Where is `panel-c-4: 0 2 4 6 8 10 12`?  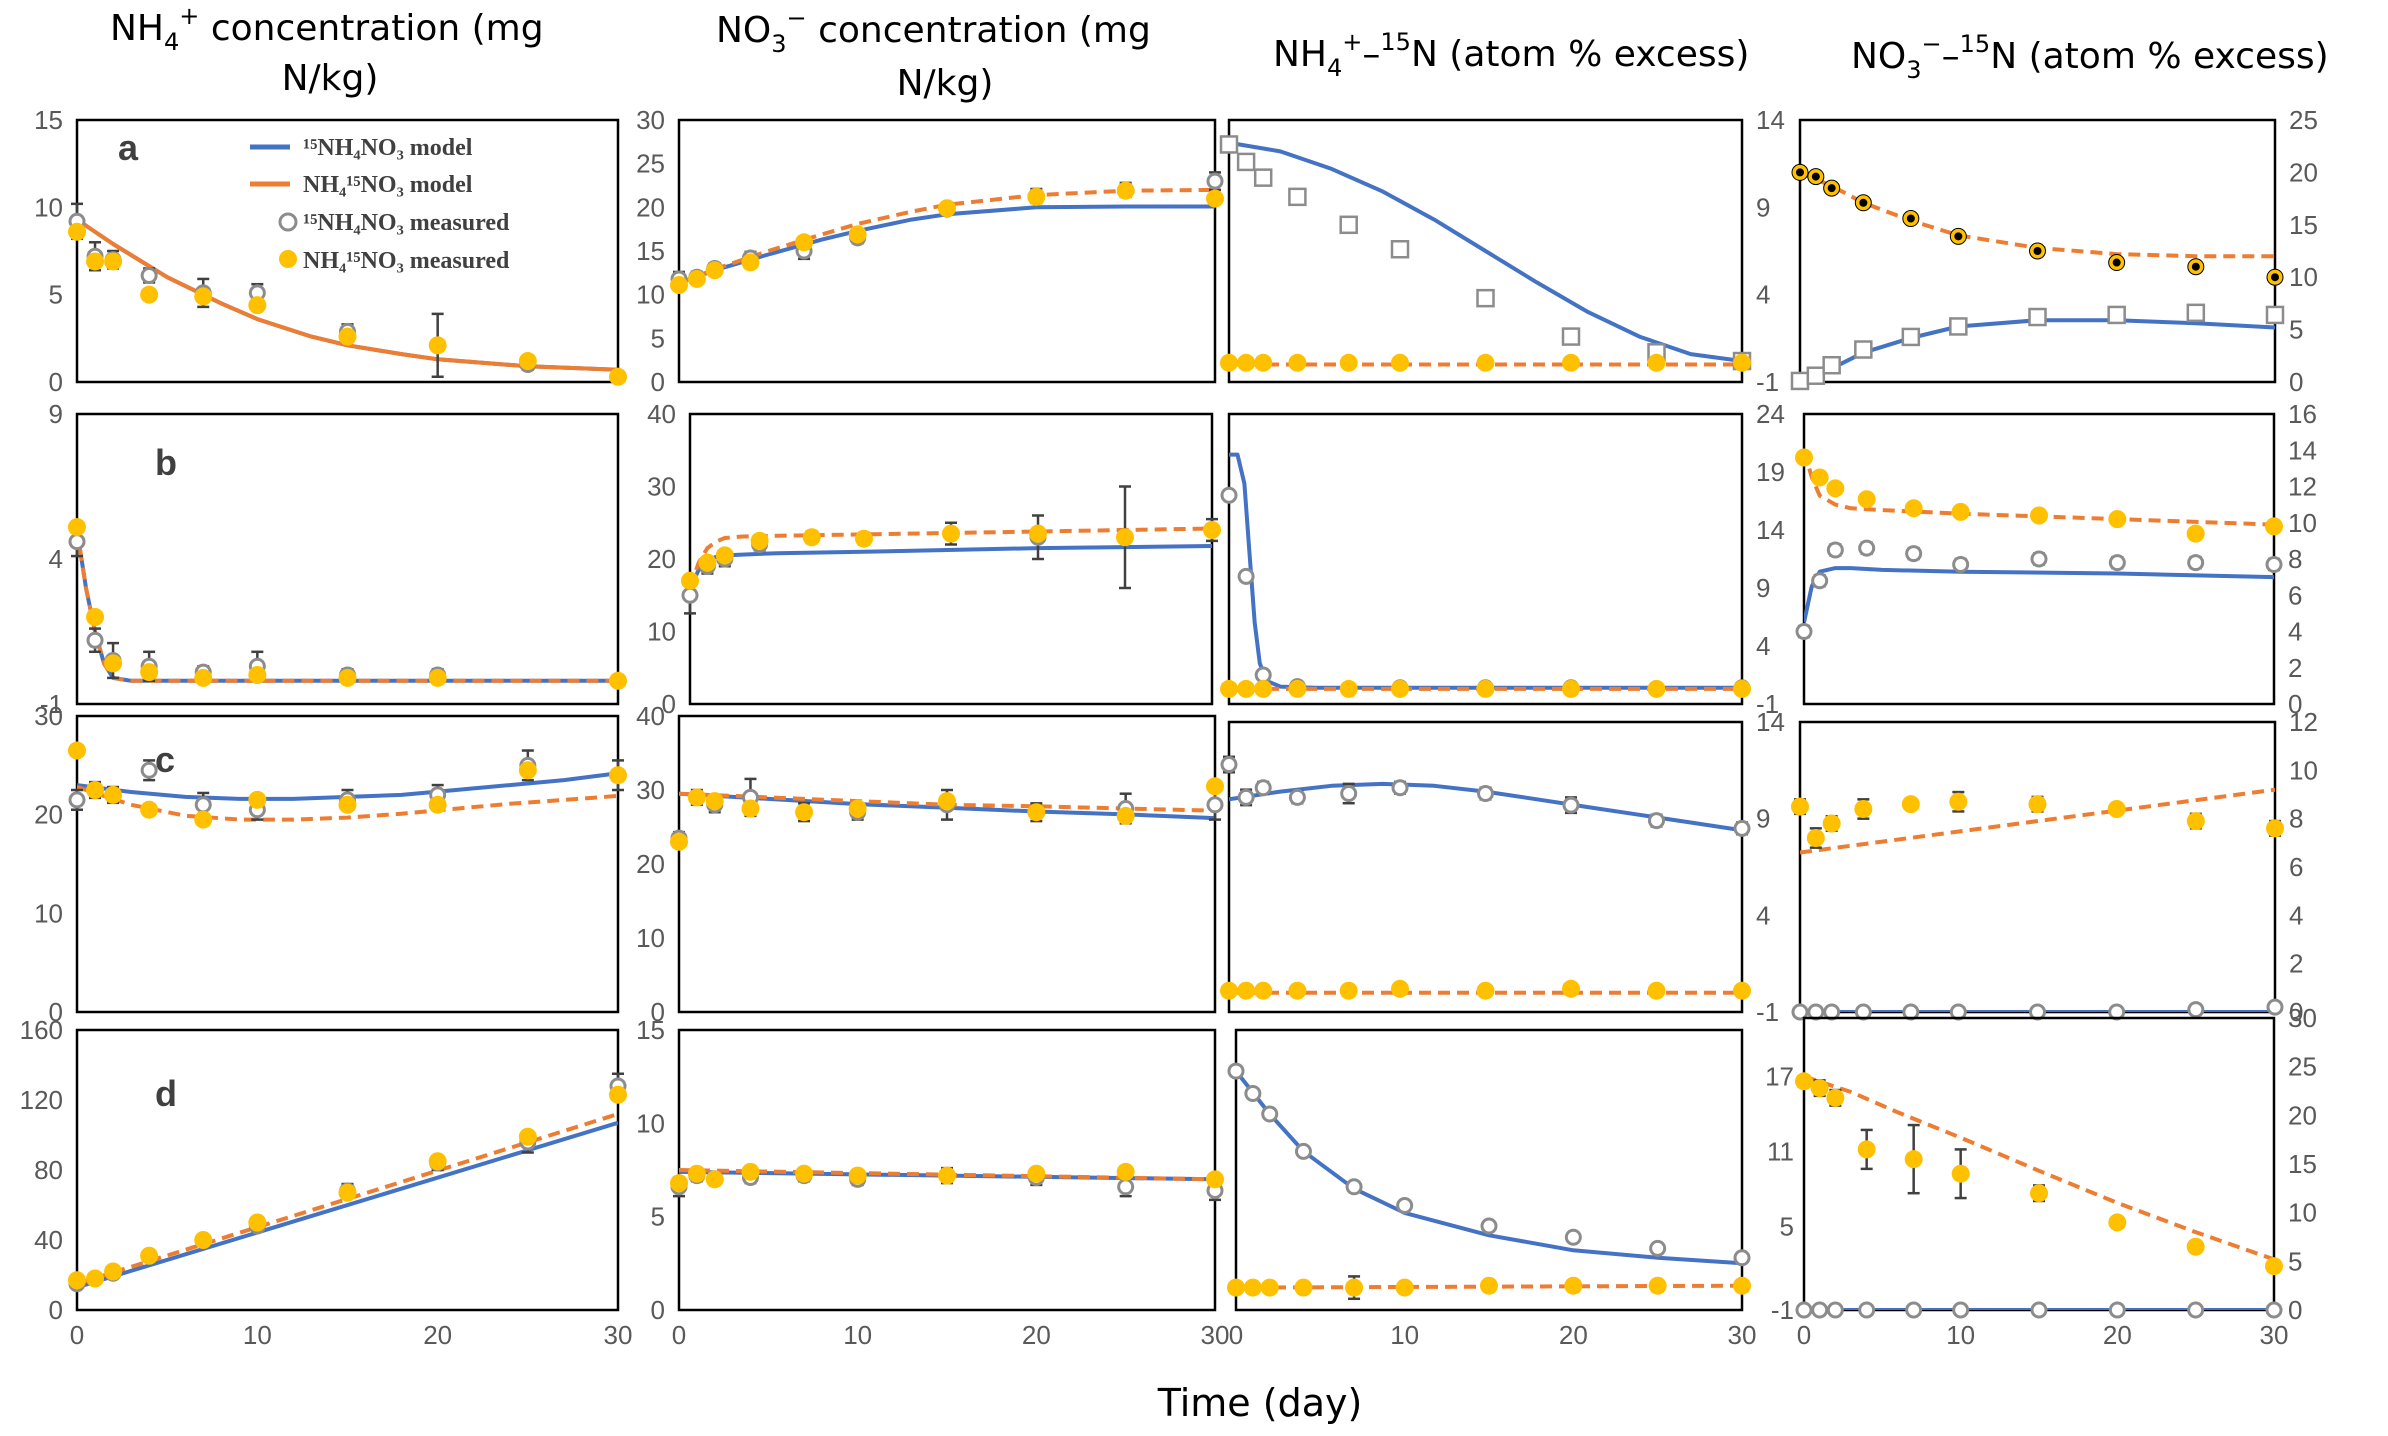 panel-c-4: 0 2 4 6 8 10 12 is located at coordinates (2054, 867).